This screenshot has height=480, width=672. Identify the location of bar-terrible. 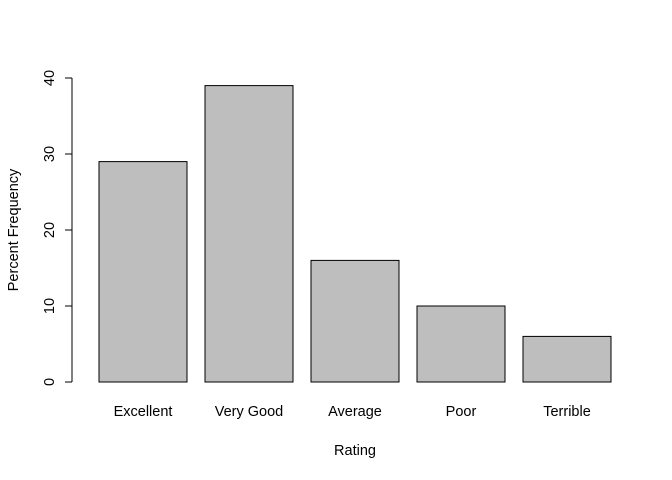
(567, 359).